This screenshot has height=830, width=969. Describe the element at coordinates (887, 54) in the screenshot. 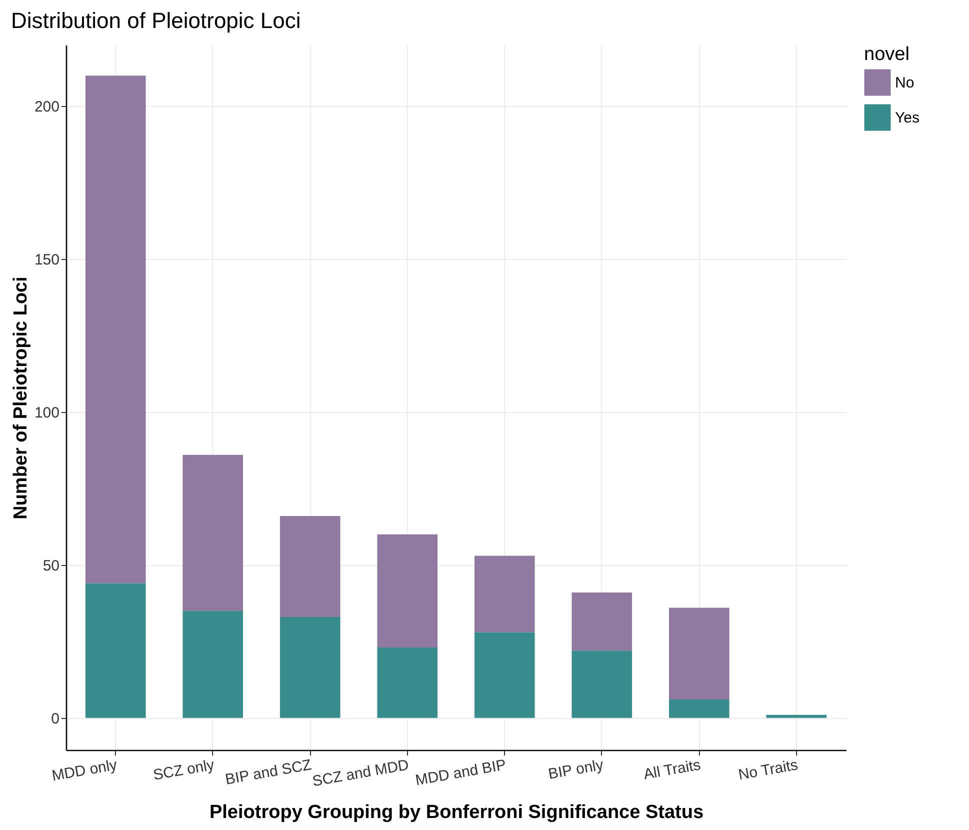

I see `legend-title: novel` at that location.